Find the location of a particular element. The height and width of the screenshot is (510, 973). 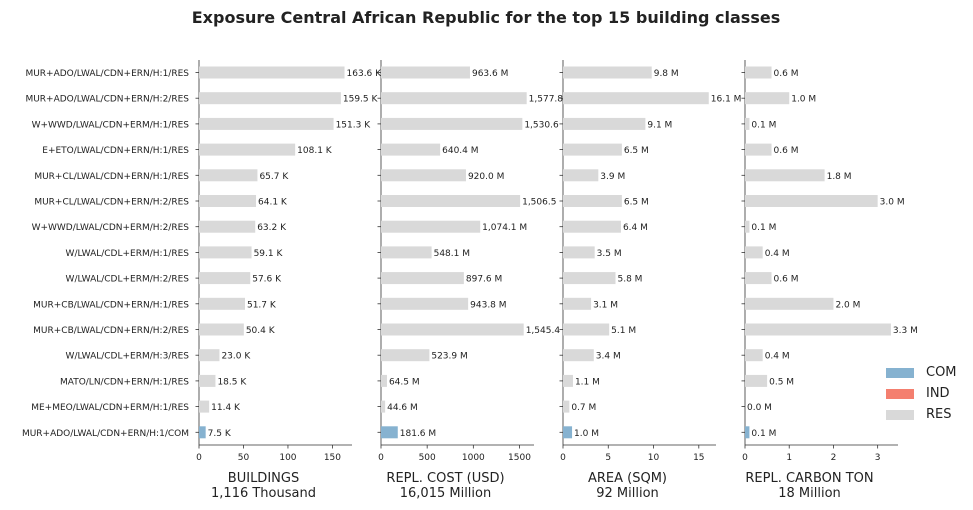

data-label: 18.5 K is located at coordinates (232, 382).